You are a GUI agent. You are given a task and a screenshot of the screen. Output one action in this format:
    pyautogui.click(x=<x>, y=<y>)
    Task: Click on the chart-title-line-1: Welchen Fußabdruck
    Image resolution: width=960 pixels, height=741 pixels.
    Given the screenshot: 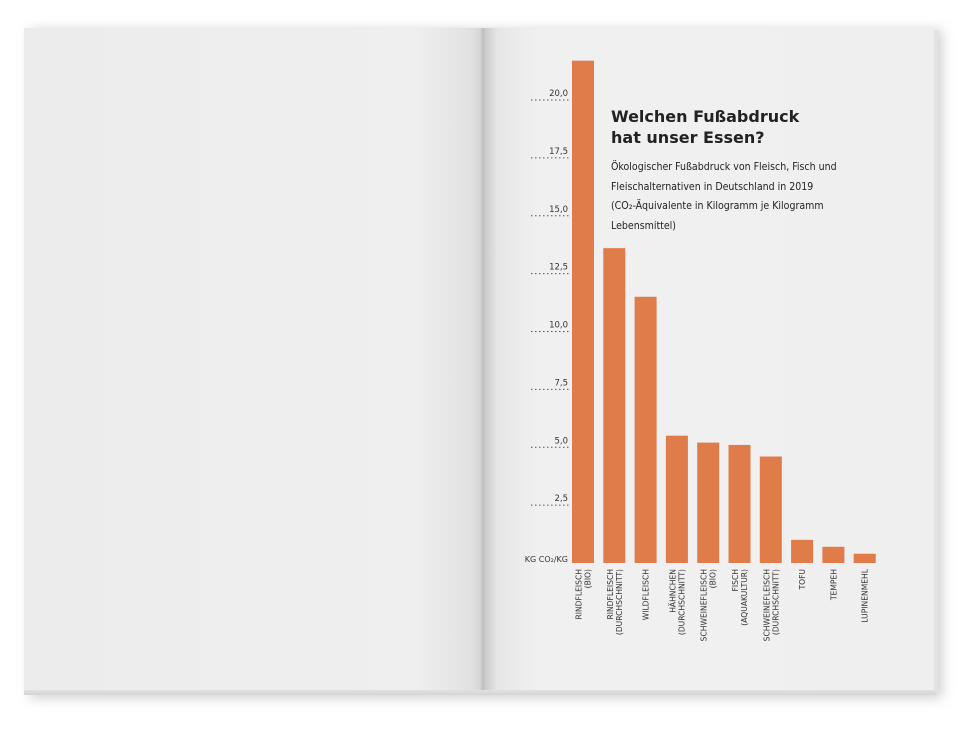 What is the action you would take?
    pyautogui.click(x=705, y=116)
    